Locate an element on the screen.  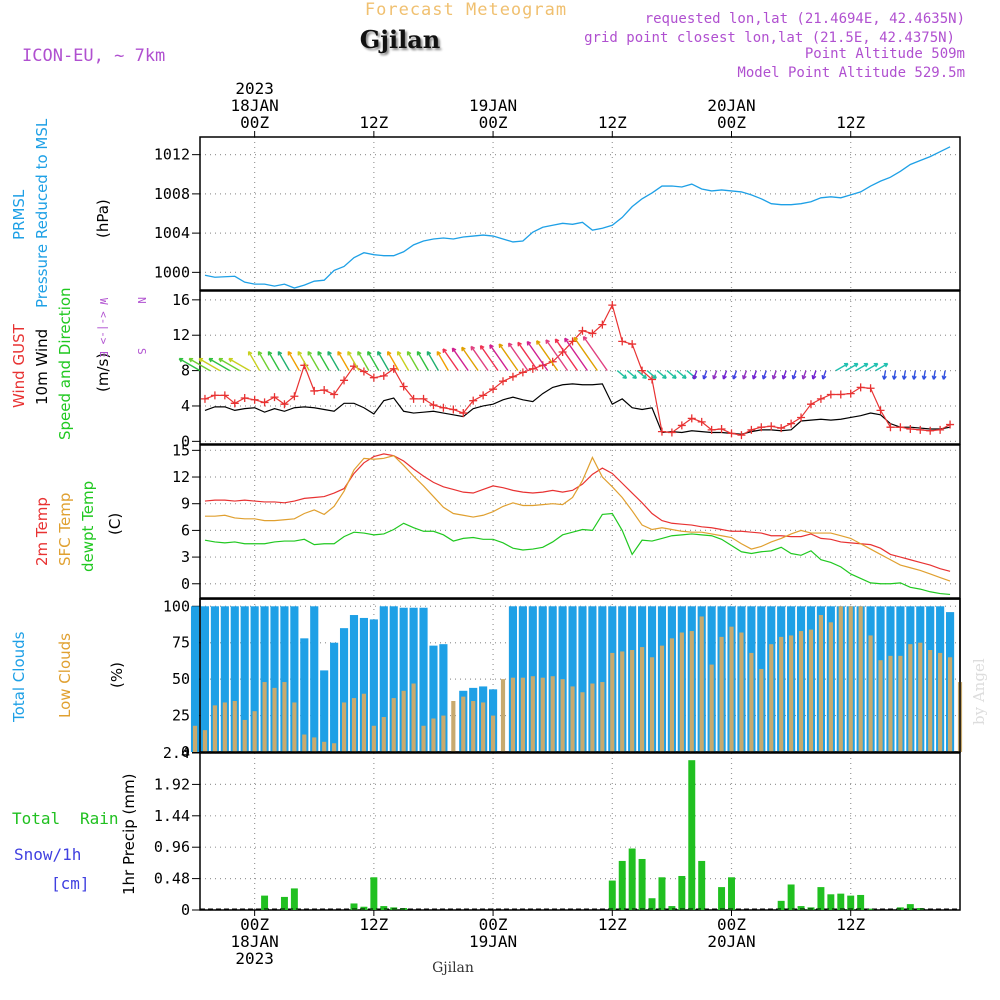
y-tick-label: 9 is located at coordinates (185, 504).